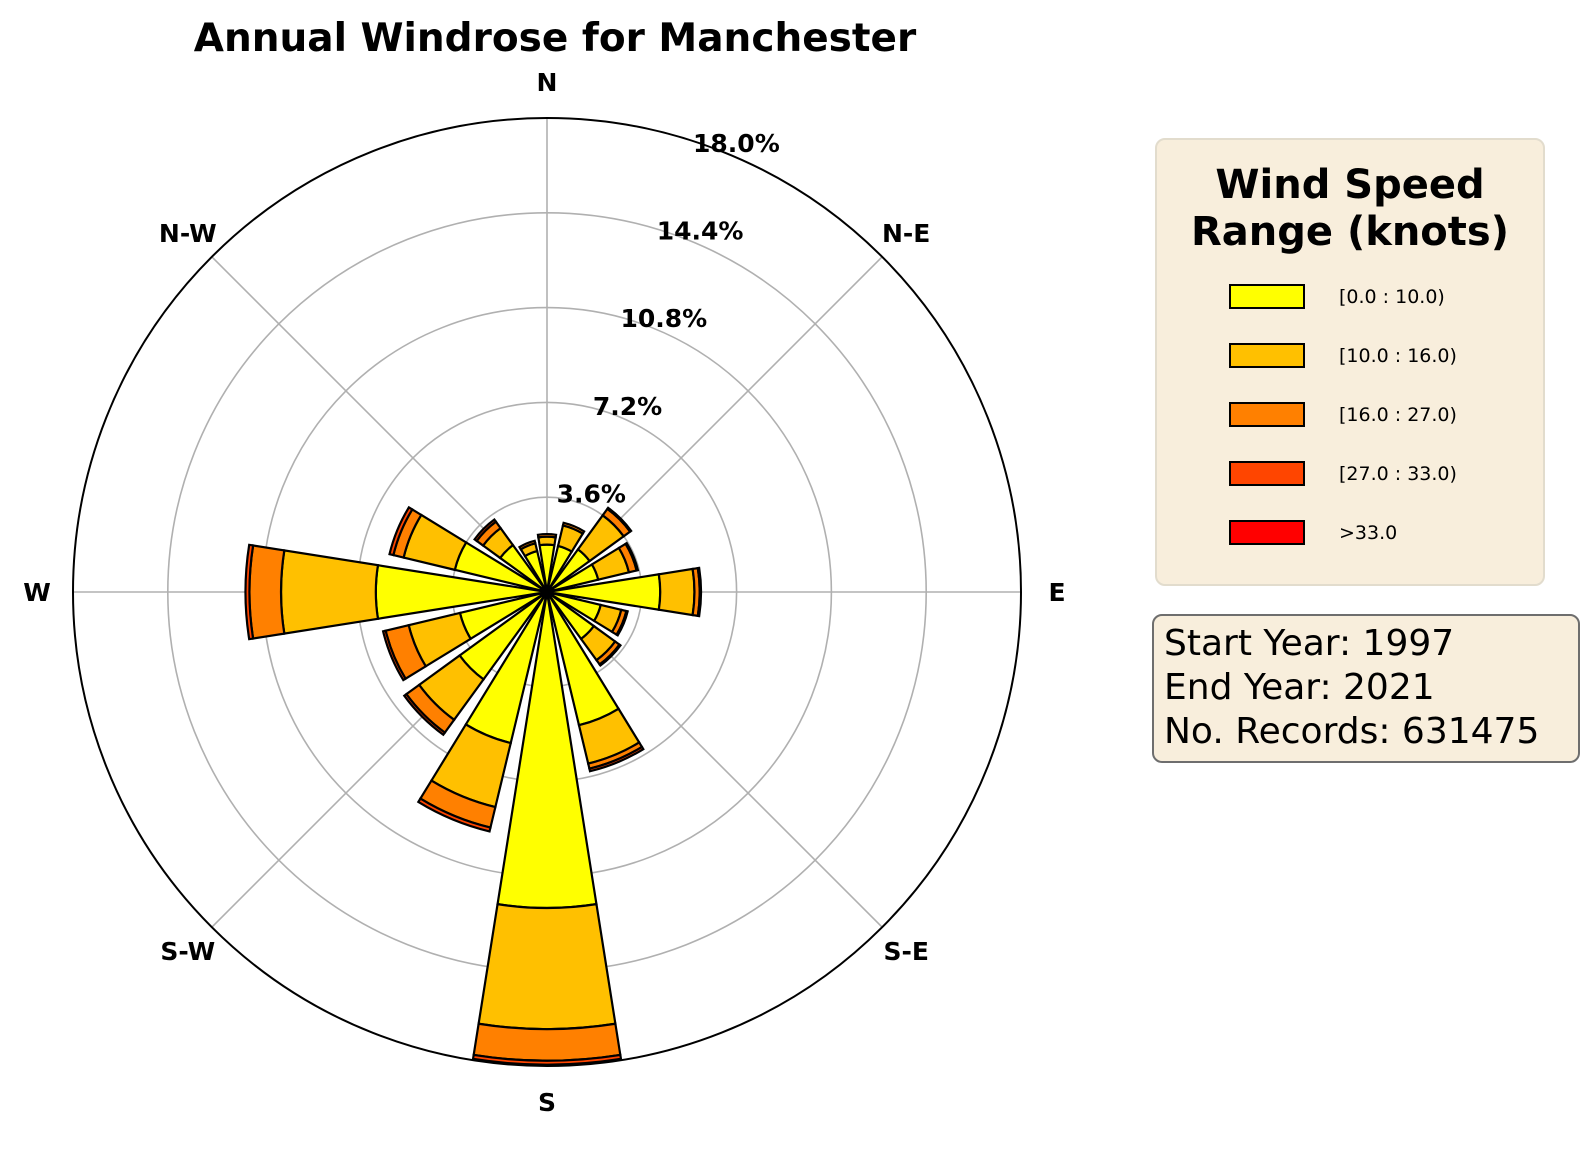 This screenshot has width=1589, height=1153. I want to click on direction-label-s-w: S-W, so click(187, 951).